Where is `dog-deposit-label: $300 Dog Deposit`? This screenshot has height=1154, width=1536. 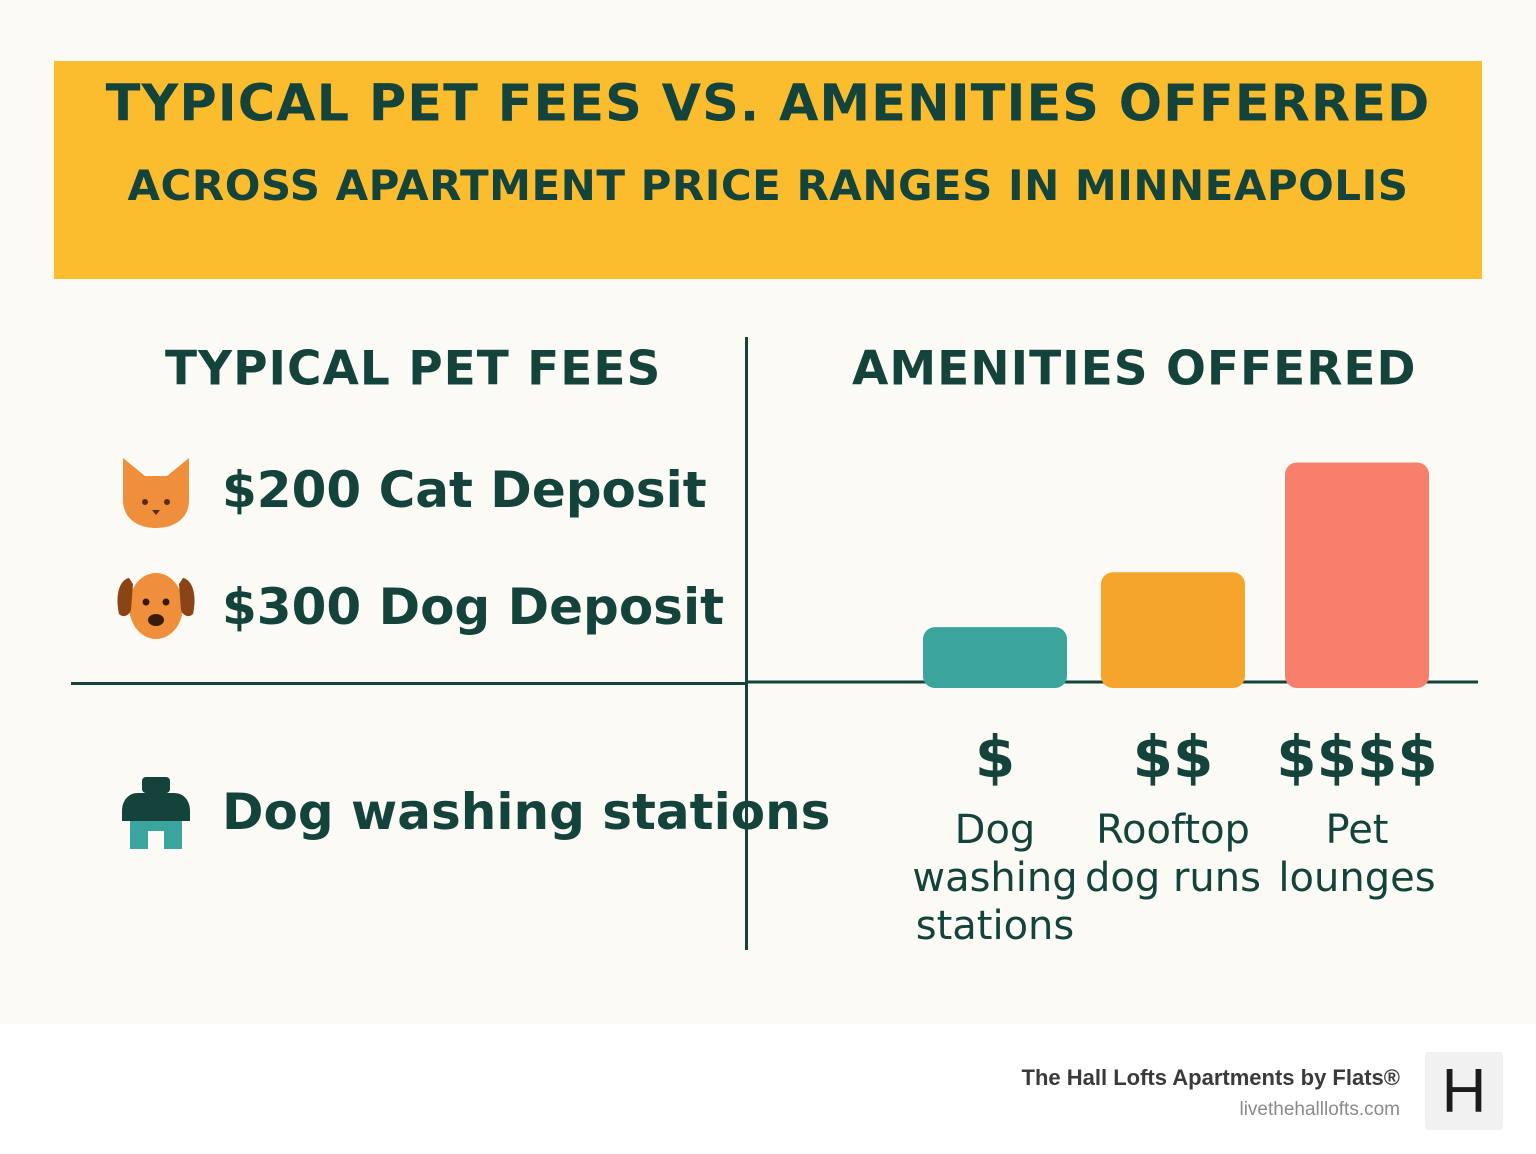
dog-deposit-label: $300 Dog Deposit is located at coordinates (473, 607).